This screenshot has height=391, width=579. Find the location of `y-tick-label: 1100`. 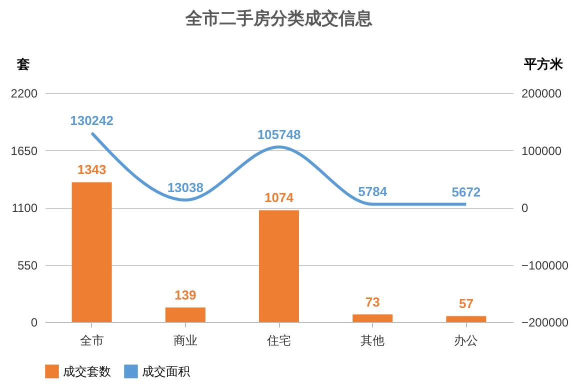

y-tick-label: 1100 is located at coordinates (25, 208).